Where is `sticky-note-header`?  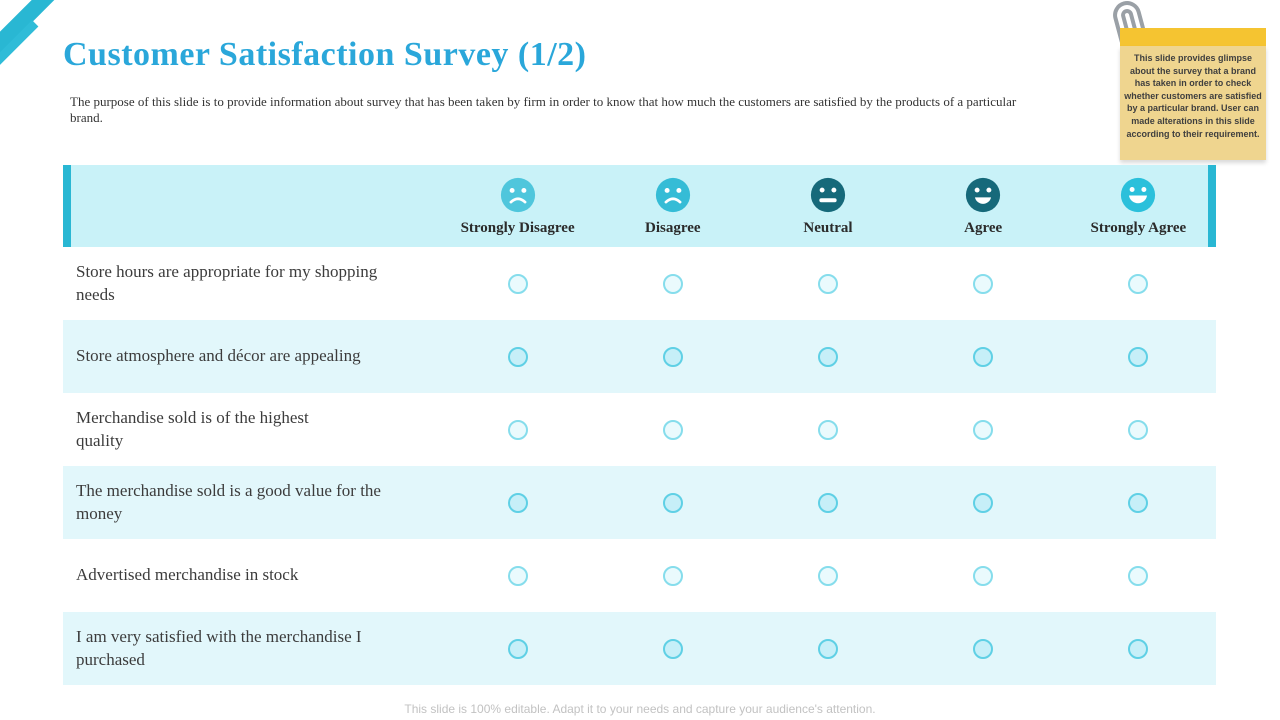 sticky-note-header is located at coordinates (1193, 37).